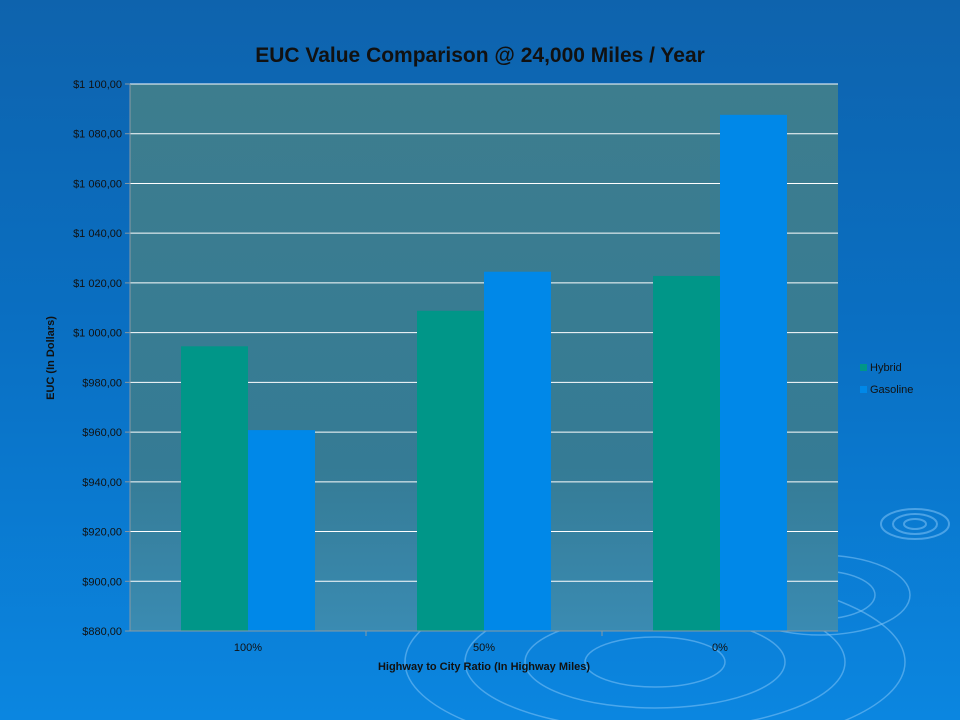 Image resolution: width=960 pixels, height=720 pixels. I want to click on y-axis-label: EUC (In Dollars), so click(51, 358).